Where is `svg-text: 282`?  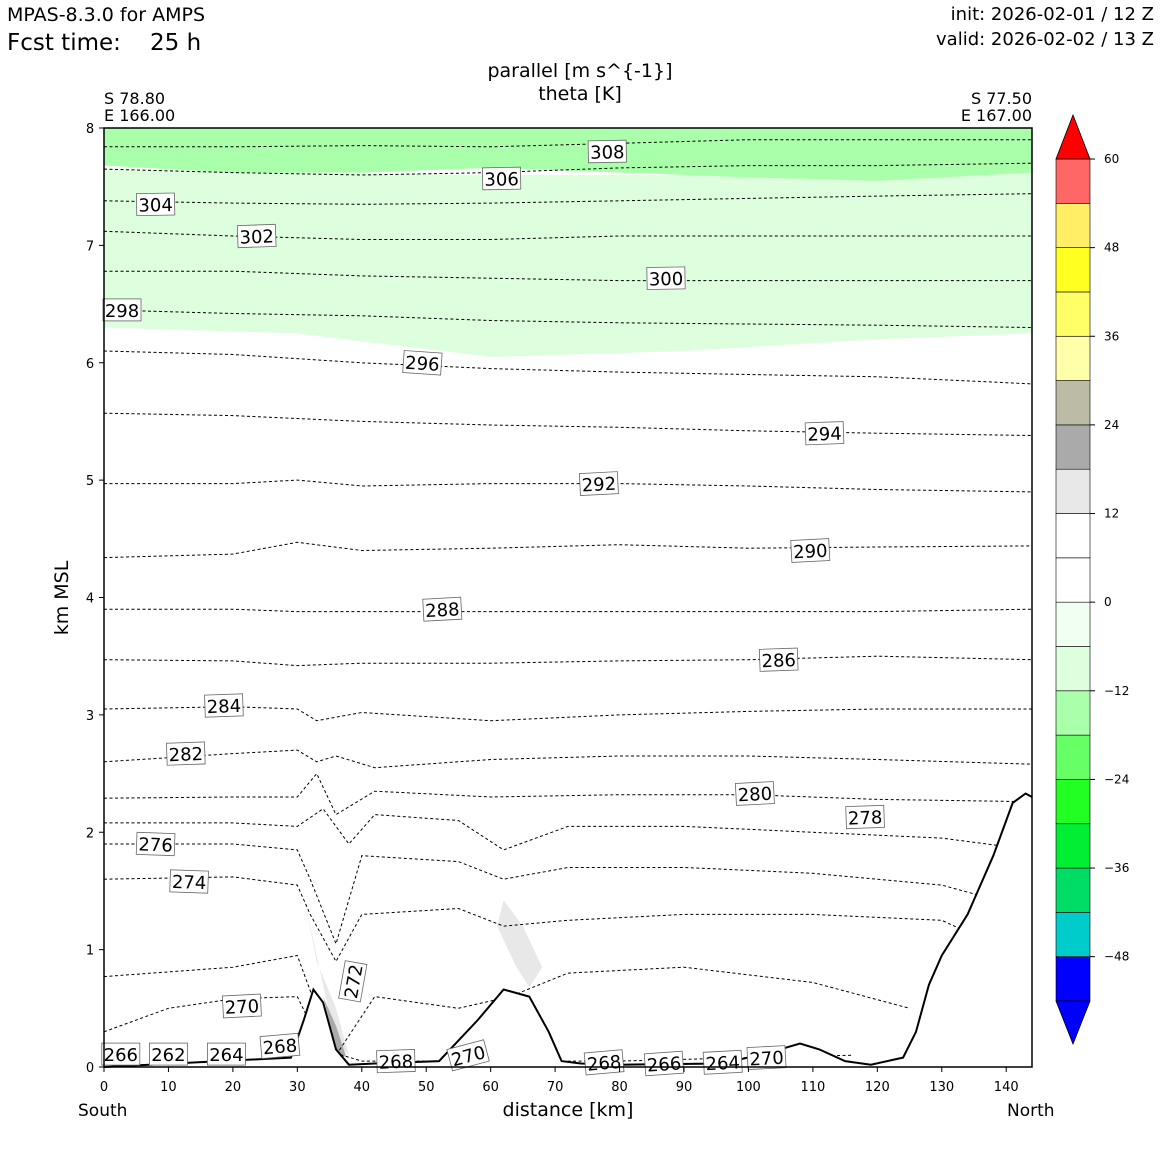 svg-text: 282 is located at coordinates (185, 755).